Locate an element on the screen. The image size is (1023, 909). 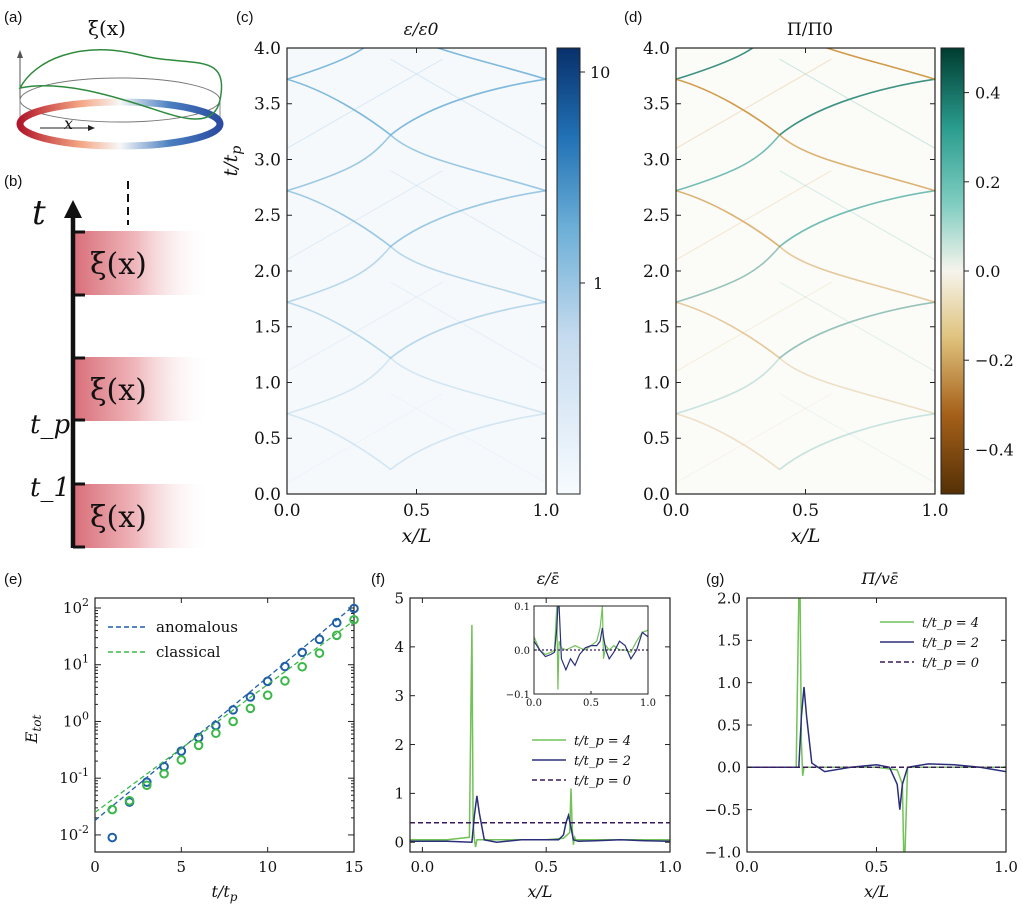
panel-b-axis-label: t is located at coordinates (39, 213).